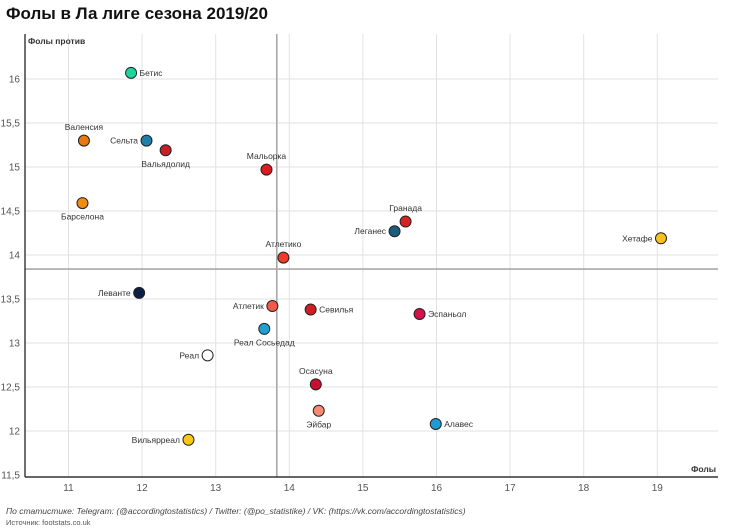  I want to click on point-label: Барселона, so click(82, 217).